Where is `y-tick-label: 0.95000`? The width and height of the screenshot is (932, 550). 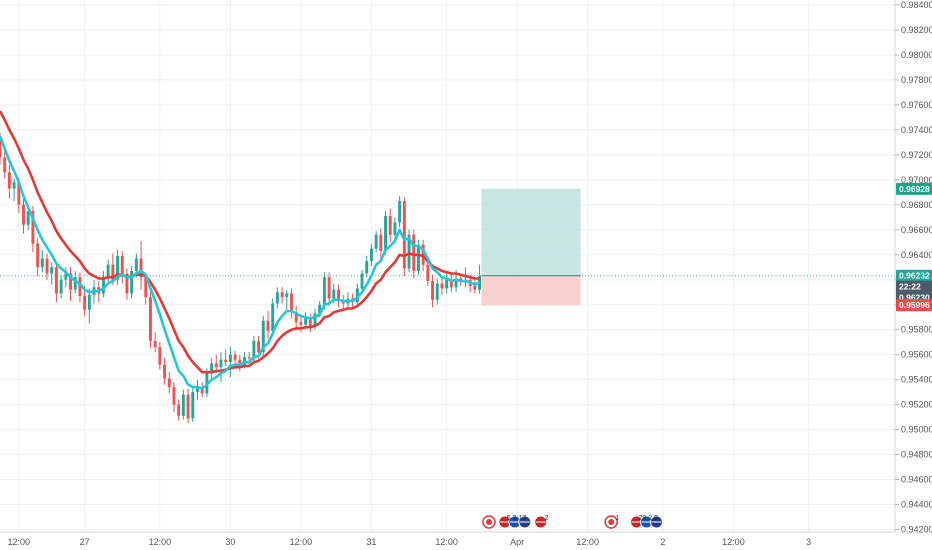
y-tick-label: 0.95000 is located at coordinates (916, 430).